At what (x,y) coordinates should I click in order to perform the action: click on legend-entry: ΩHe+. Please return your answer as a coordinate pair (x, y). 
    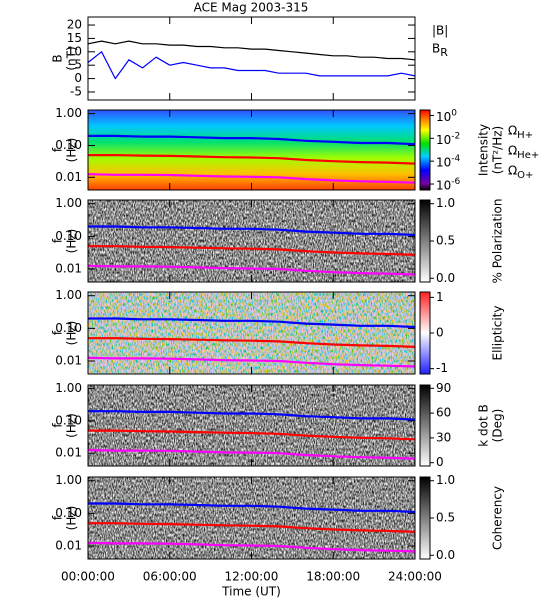
    Looking at the image, I should click on (523, 152).